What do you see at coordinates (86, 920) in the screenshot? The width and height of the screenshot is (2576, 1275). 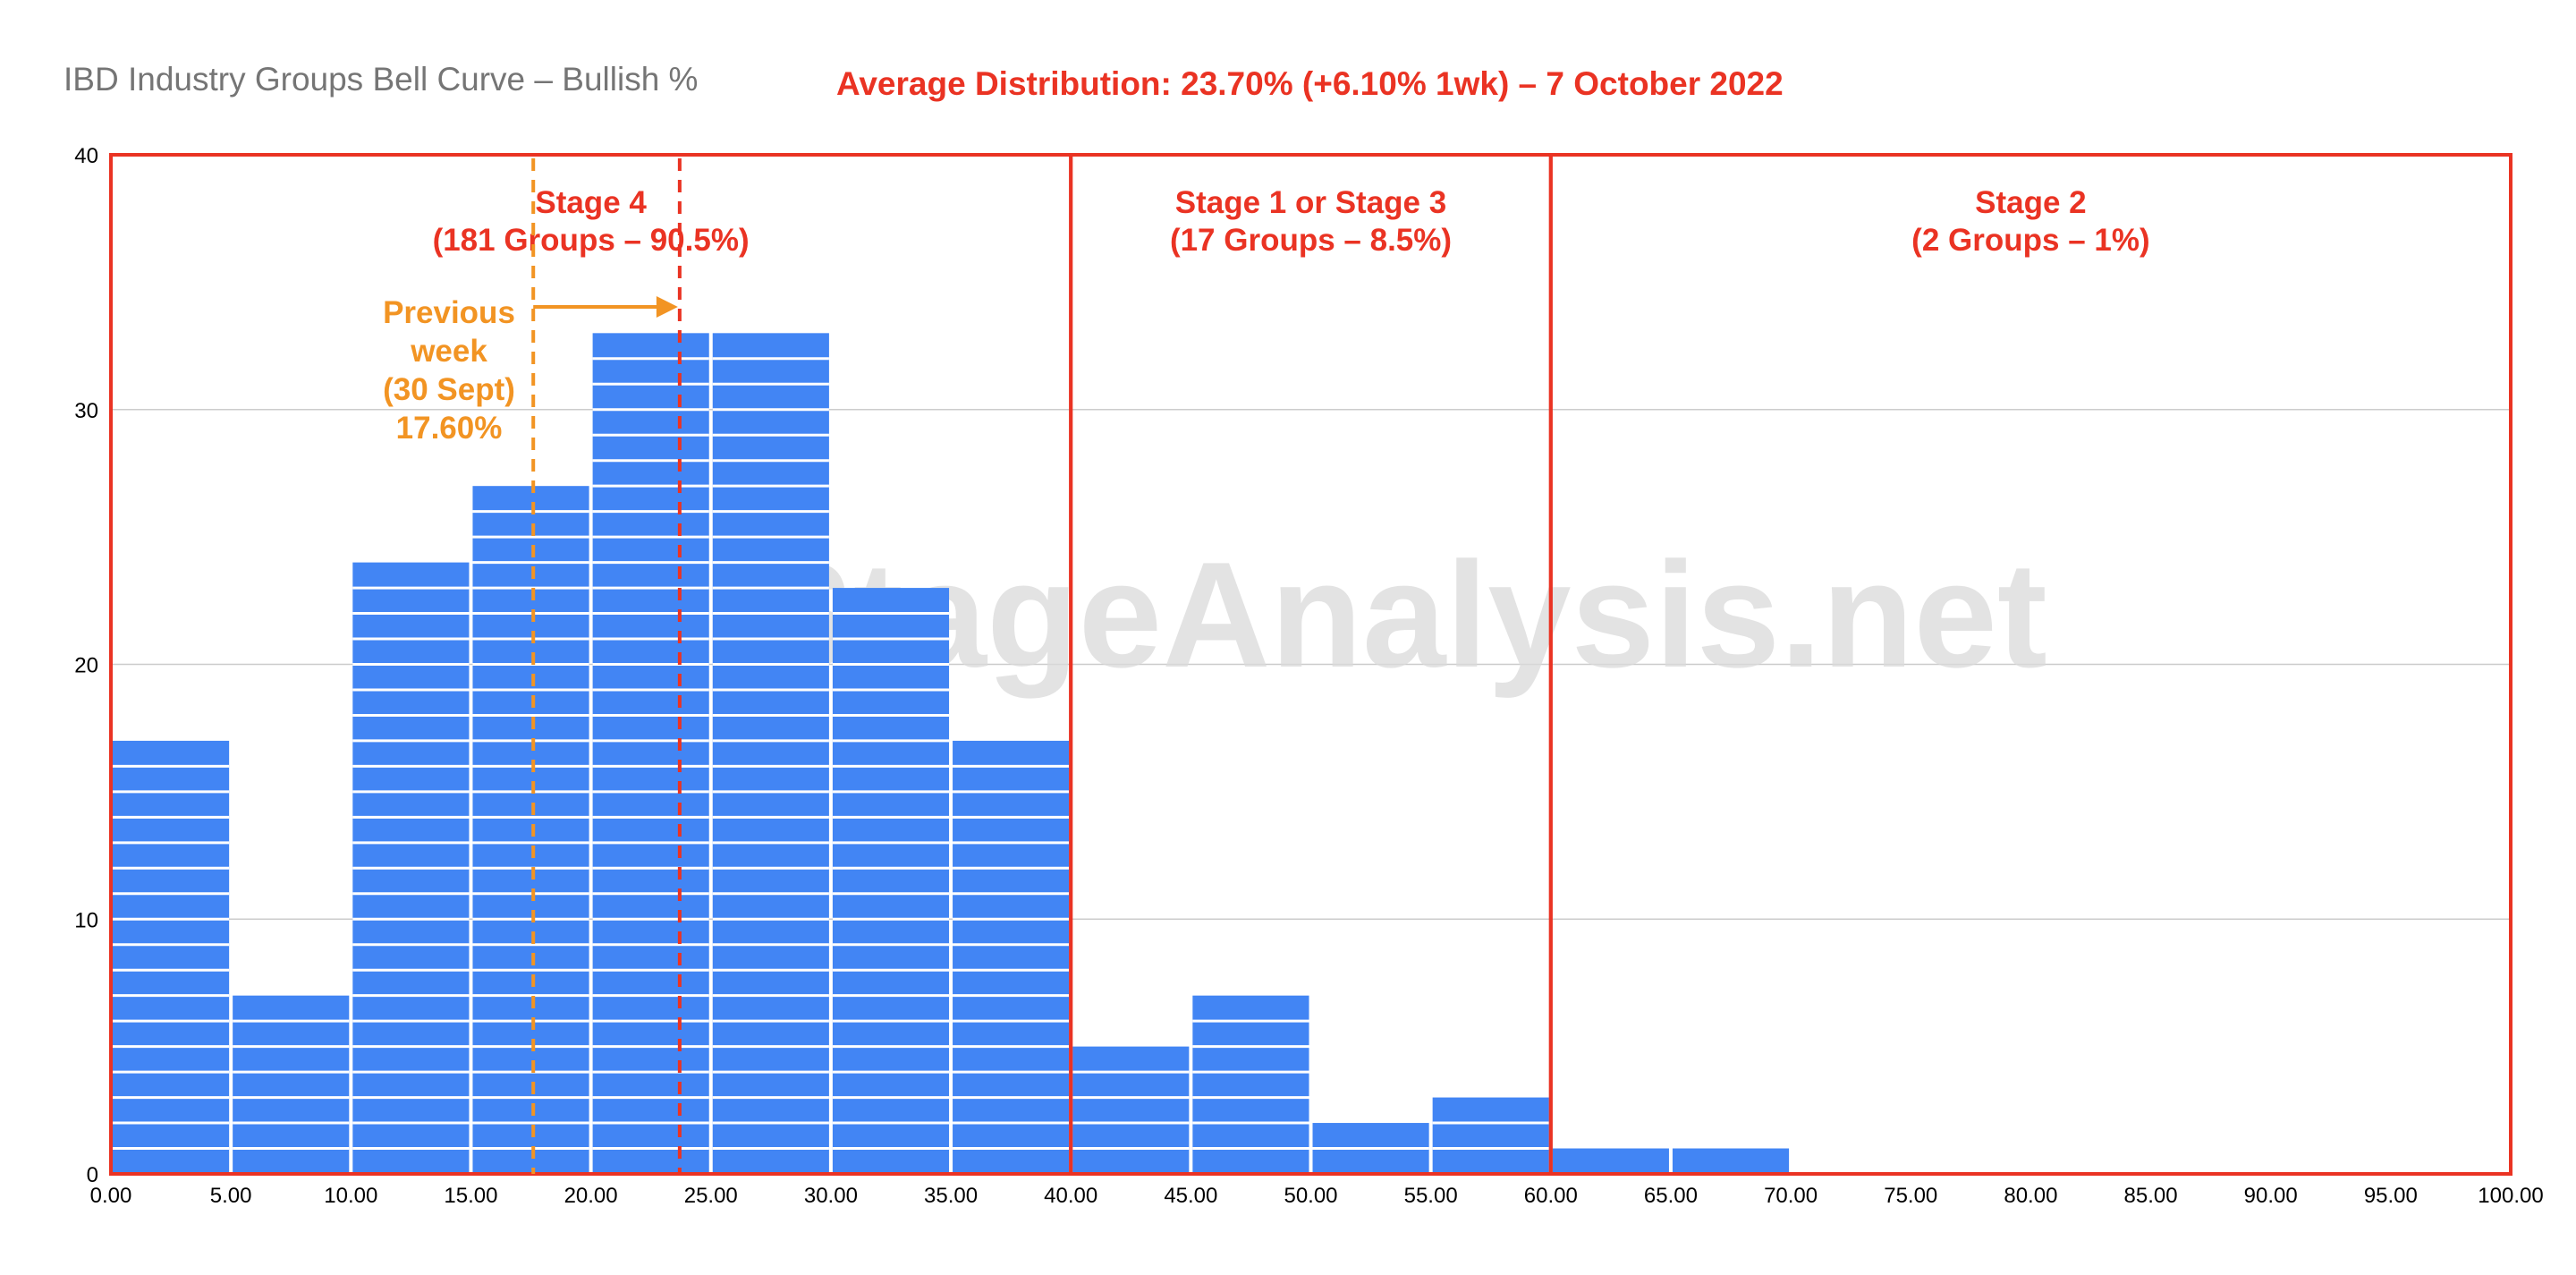 I see `y-tick-label: 10` at bounding box center [86, 920].